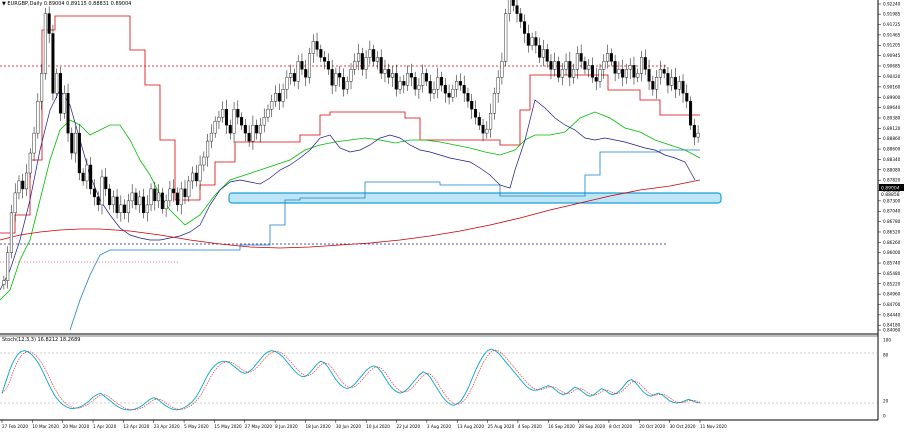 This screenshot has width=904, height=438. Describe the element at coordinates (892, 252) in the screenshot. I see `price-axis-label: 0.86000` at that location.